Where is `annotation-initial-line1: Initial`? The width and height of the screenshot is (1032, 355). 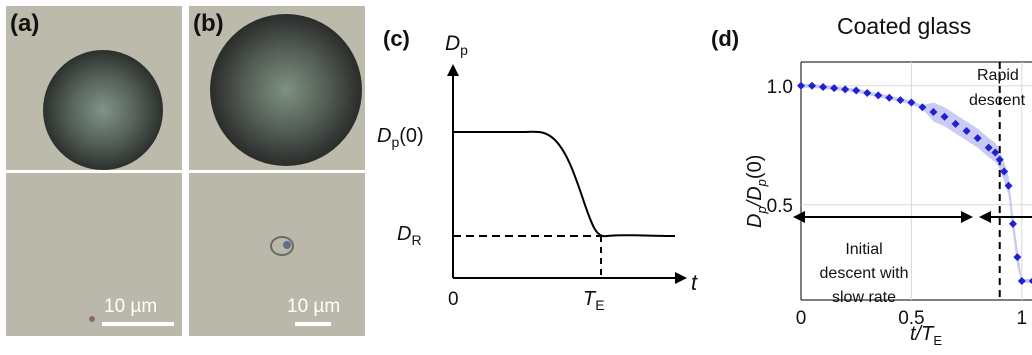 annotation-initial-line1: Initial is located at coordinates (863, 249).